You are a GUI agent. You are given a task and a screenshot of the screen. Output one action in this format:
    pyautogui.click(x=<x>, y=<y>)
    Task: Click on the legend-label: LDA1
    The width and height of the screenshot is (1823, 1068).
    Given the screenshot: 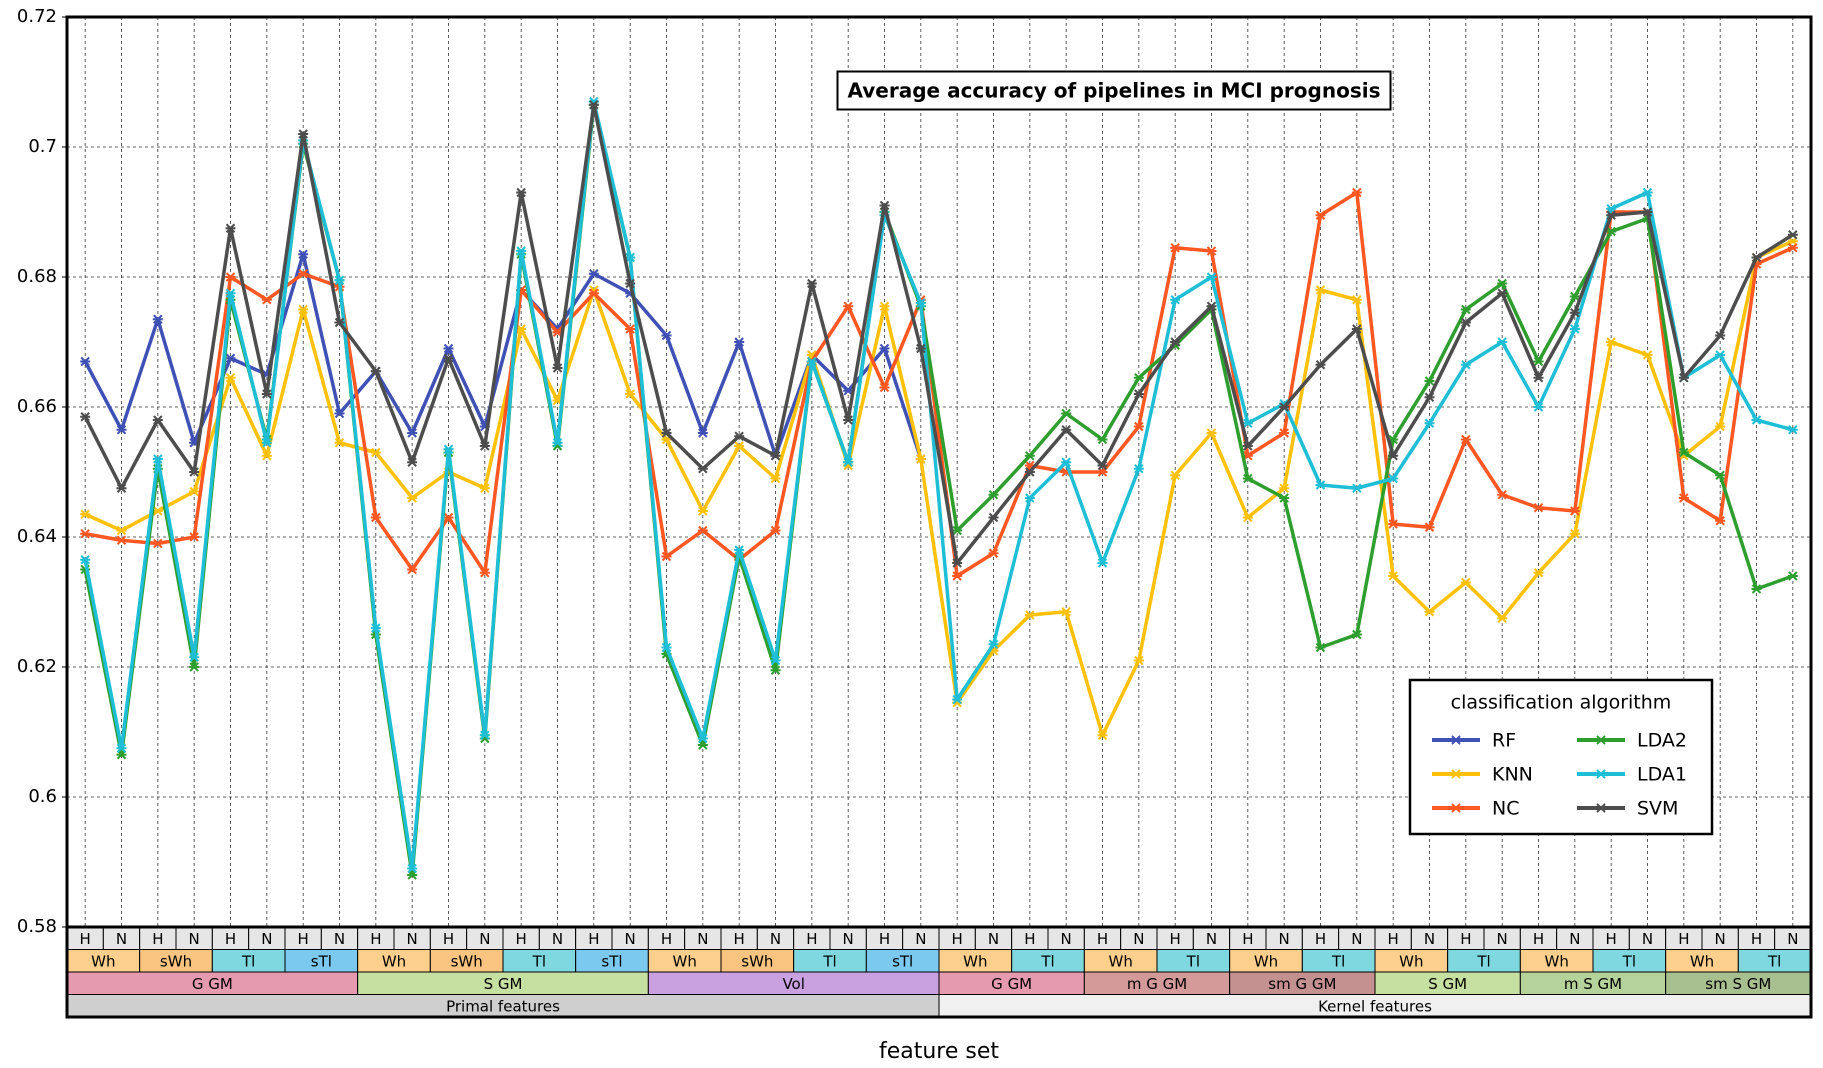 What is the action you would take?
    pyautogui.click(x=1662, y=775)
    